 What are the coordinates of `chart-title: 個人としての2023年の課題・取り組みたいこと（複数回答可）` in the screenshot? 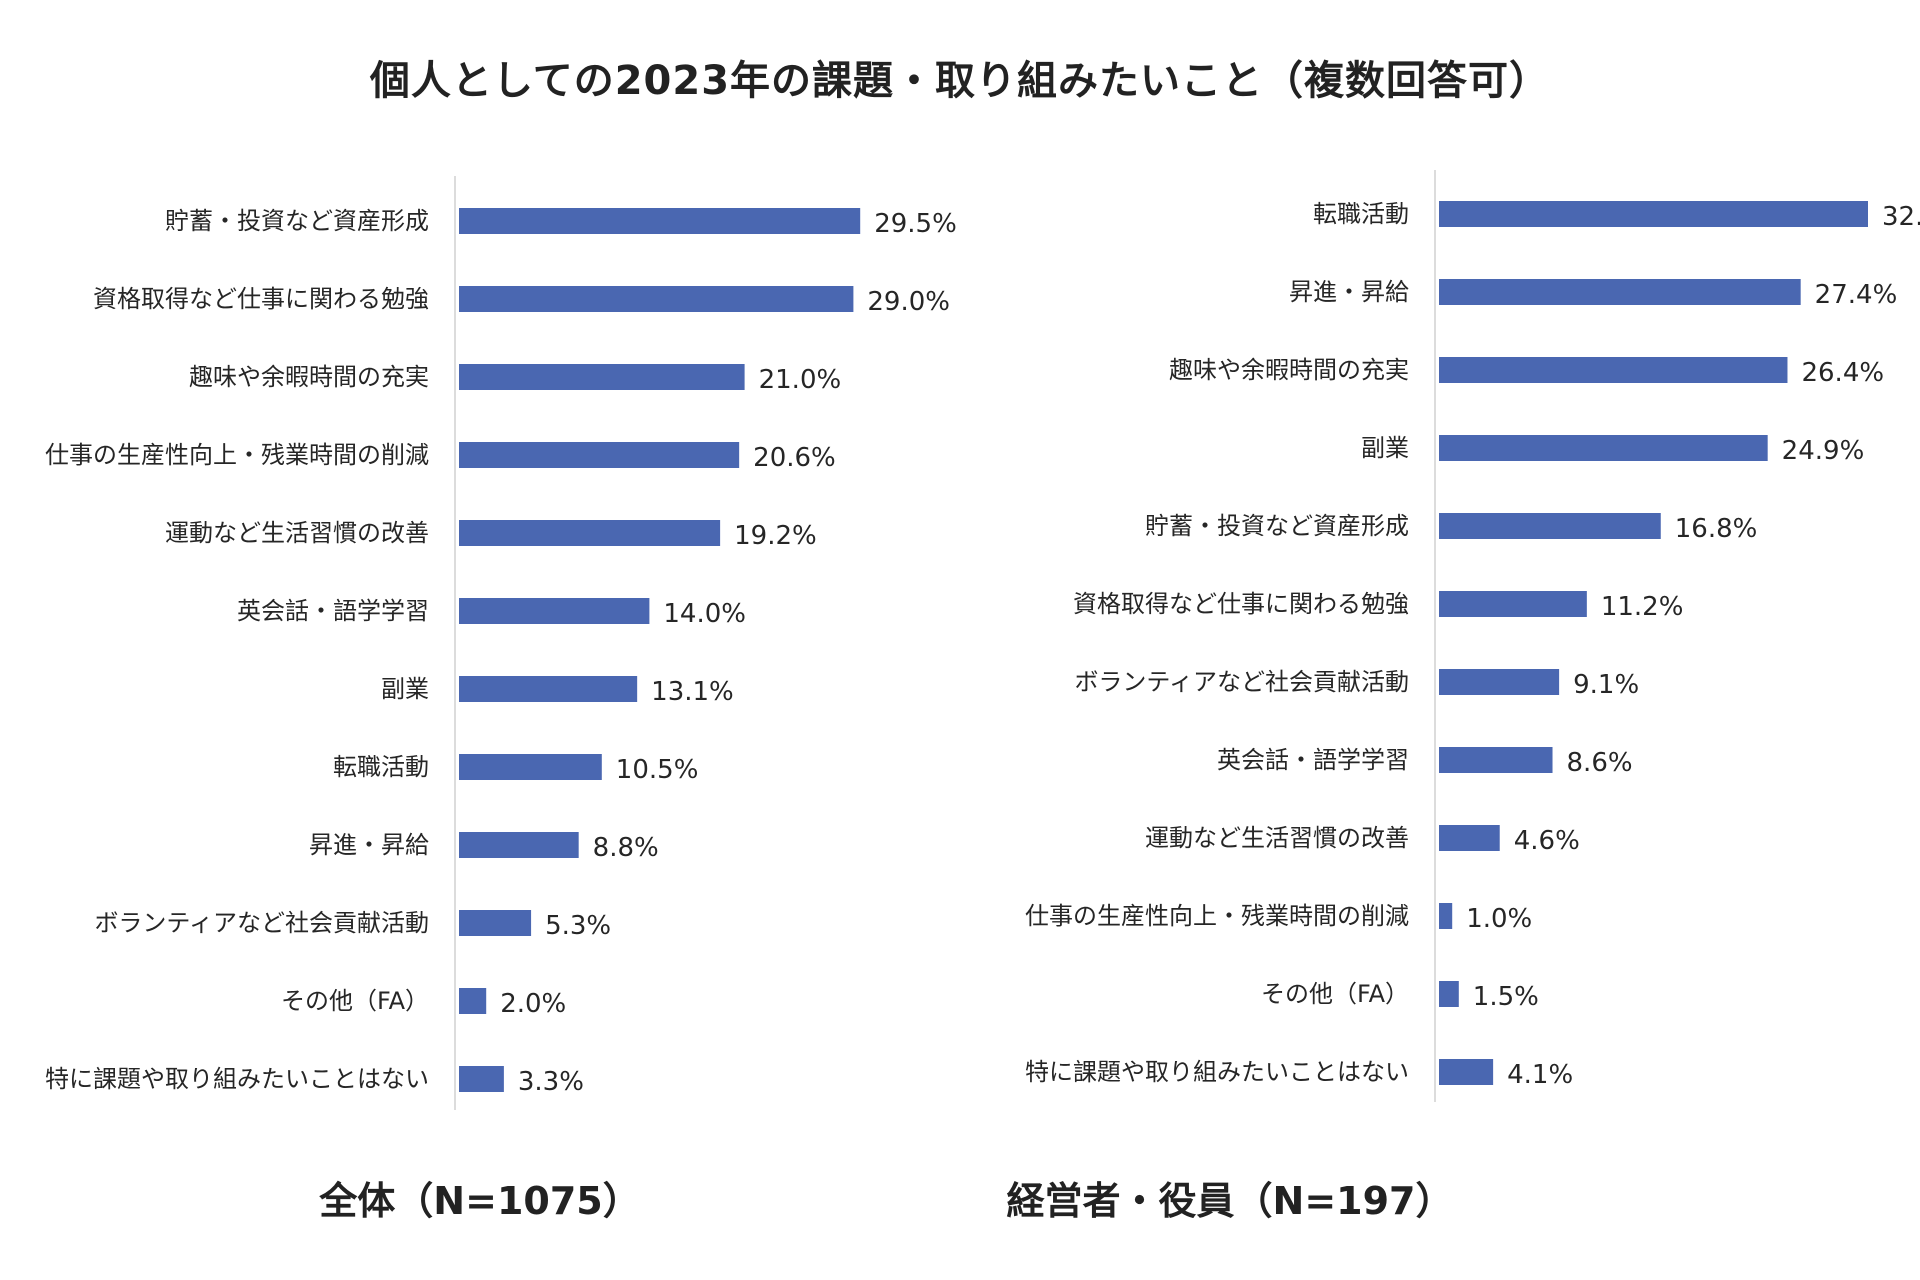 It's located at (960, 81).